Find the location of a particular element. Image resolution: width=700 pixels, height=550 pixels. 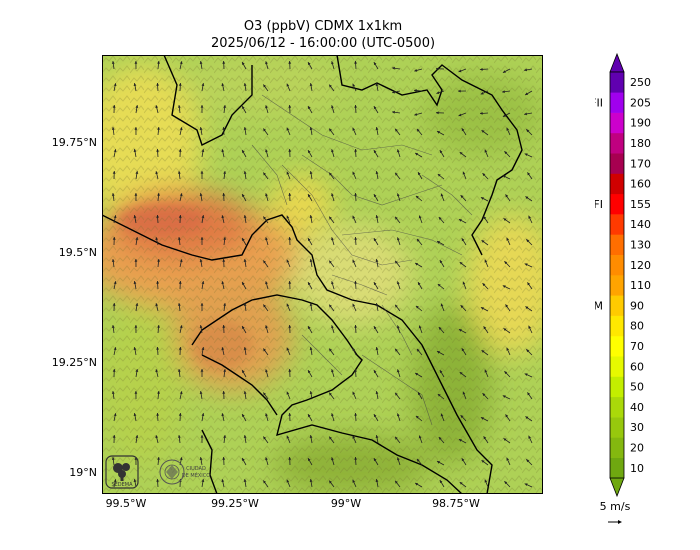

colorbar-frame is located at coordinates (617, 275).